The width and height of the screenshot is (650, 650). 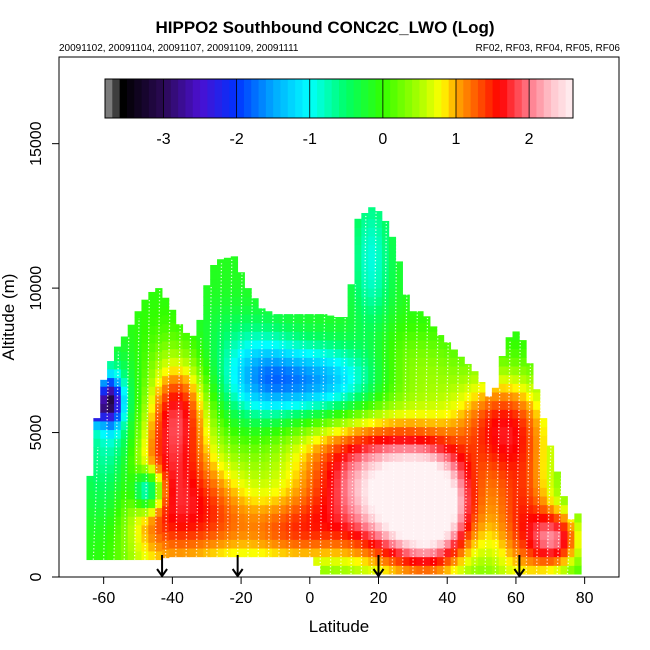 I want to click on x-tick-label: 0, so click(x=309, y=598).